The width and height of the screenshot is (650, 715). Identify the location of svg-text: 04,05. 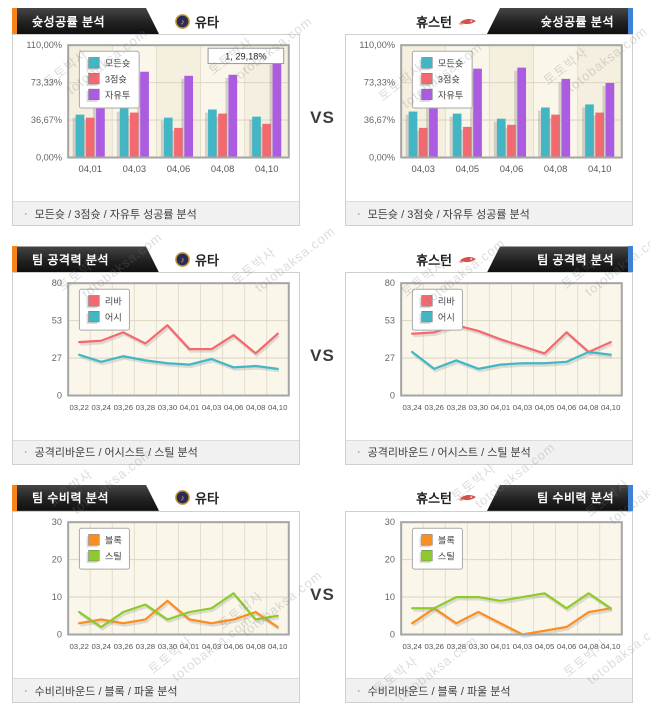
(544, 407).